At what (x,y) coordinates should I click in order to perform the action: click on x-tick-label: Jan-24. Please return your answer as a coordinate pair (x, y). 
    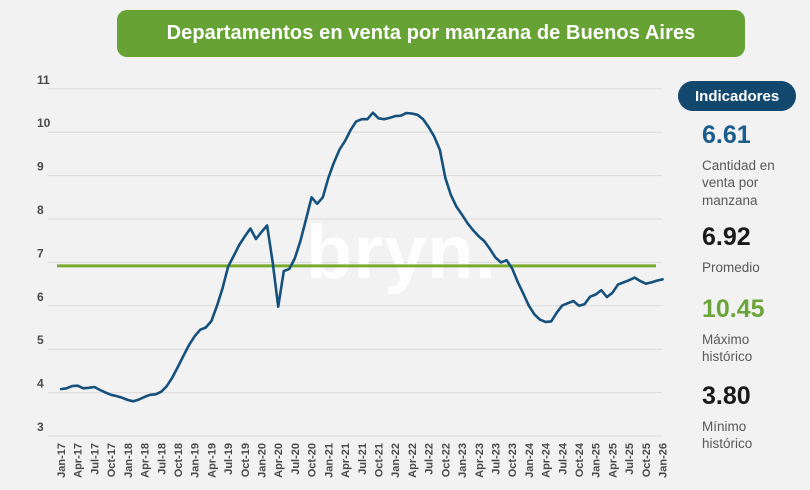
    Looking at the image, I should click on (530, 460).